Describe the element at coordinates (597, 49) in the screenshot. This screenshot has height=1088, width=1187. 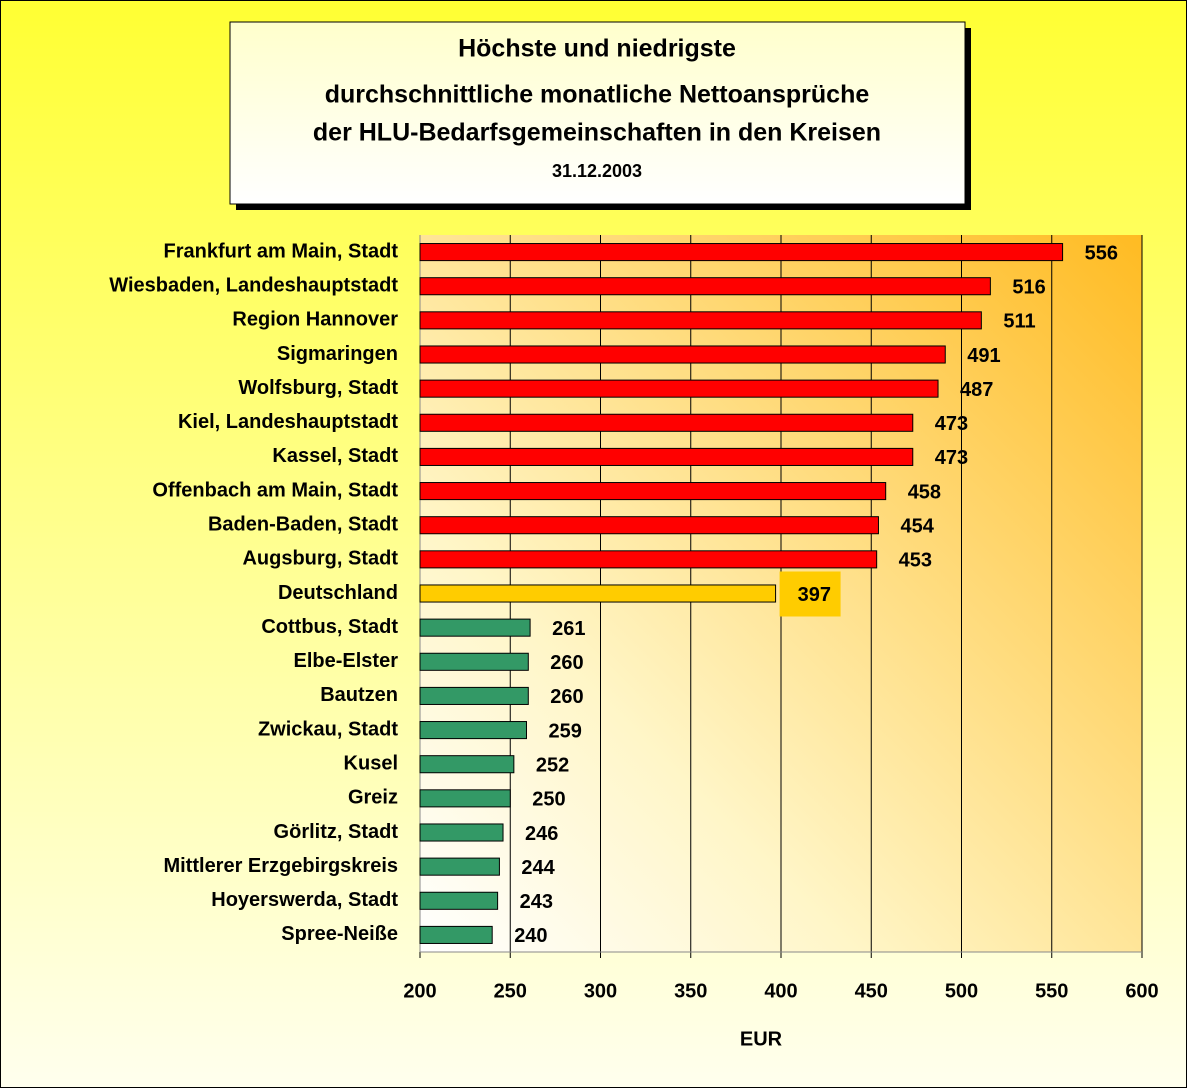
I see `chart-title: Höchste und niedrigste` at that location.